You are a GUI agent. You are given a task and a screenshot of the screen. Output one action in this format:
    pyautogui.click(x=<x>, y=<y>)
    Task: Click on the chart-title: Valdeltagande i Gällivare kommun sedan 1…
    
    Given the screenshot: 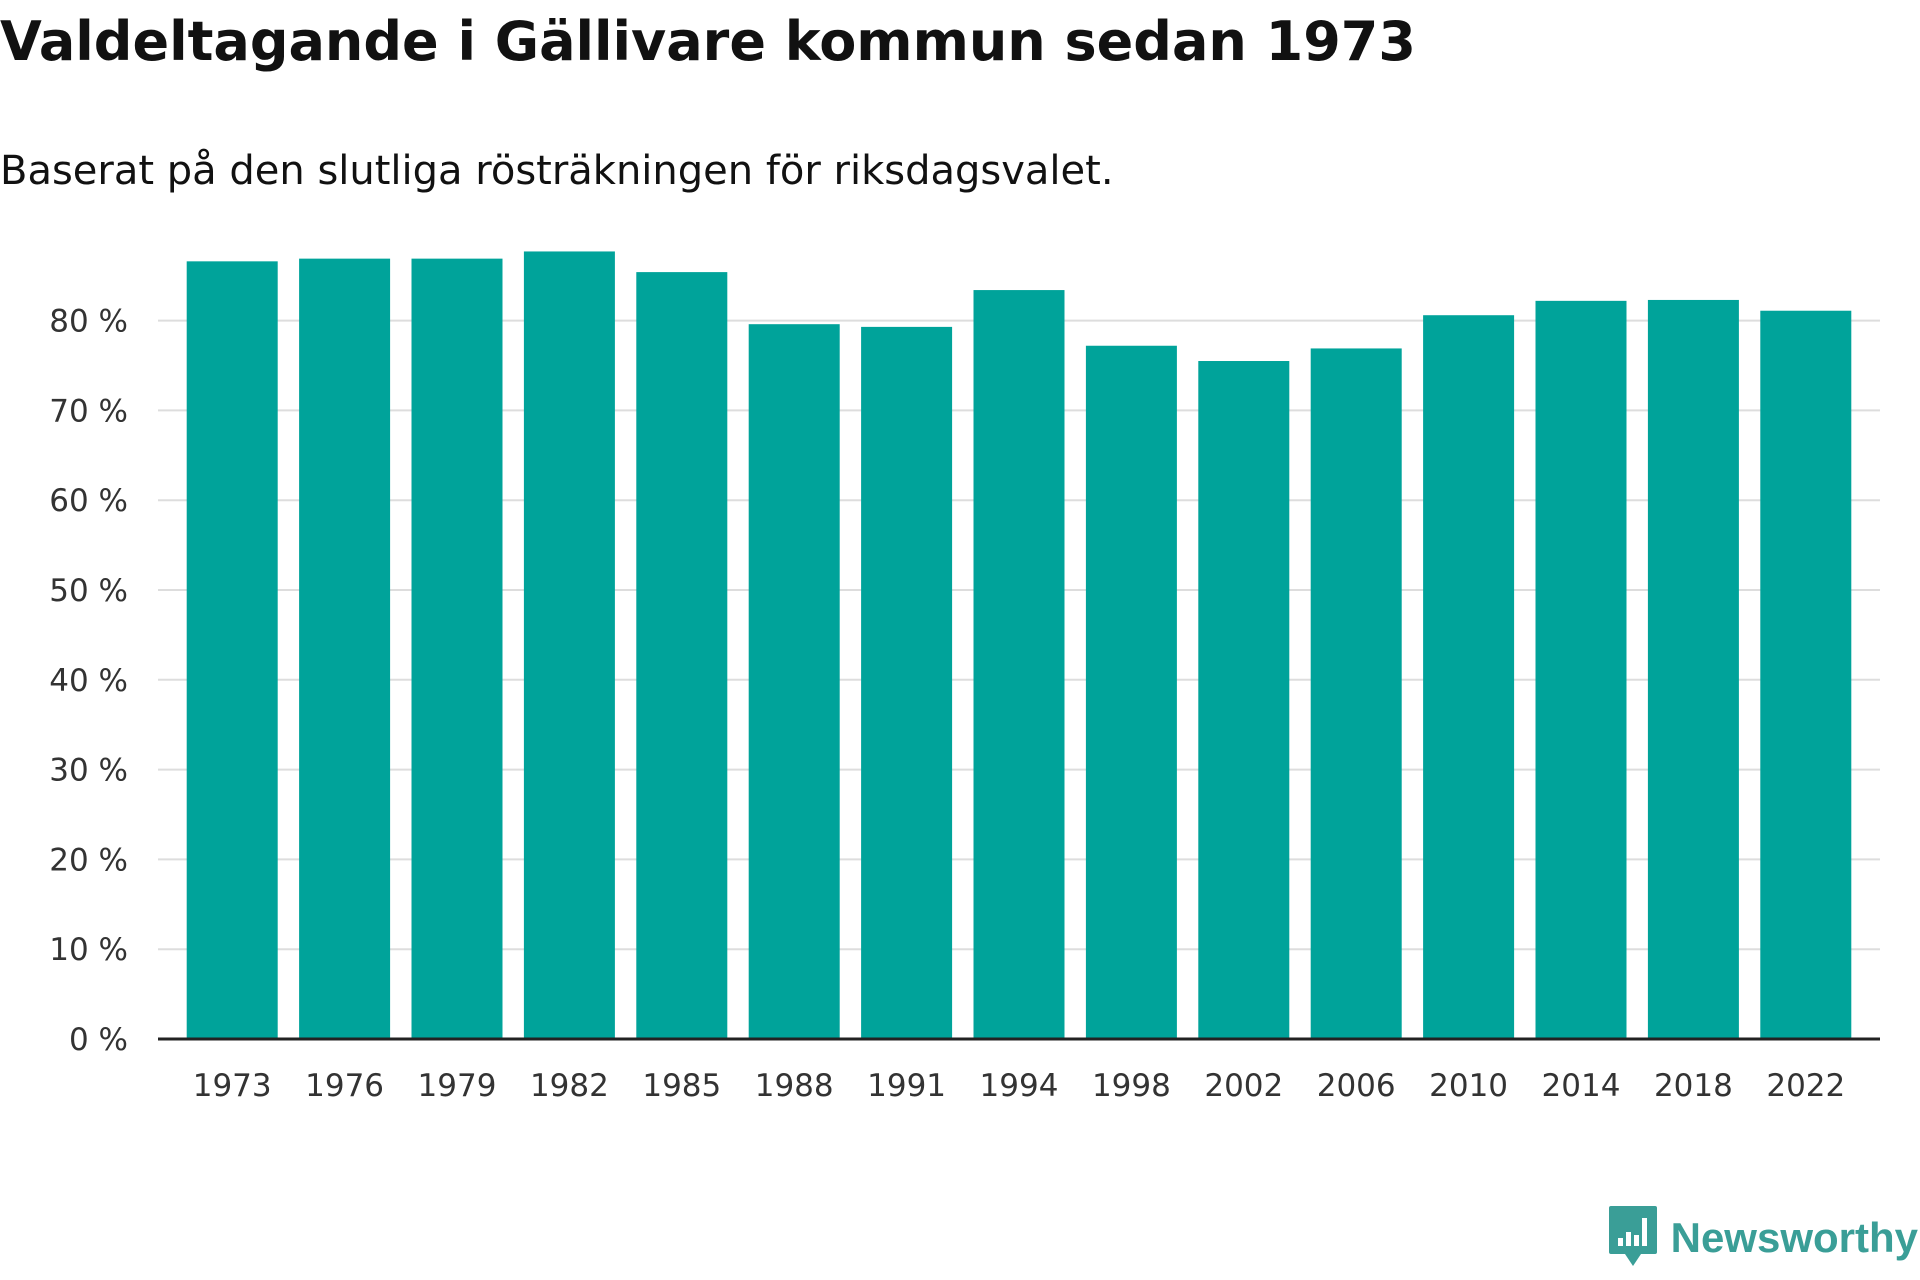 What is the action you would take?
    pyautogui.click(x=708, y=41)
    